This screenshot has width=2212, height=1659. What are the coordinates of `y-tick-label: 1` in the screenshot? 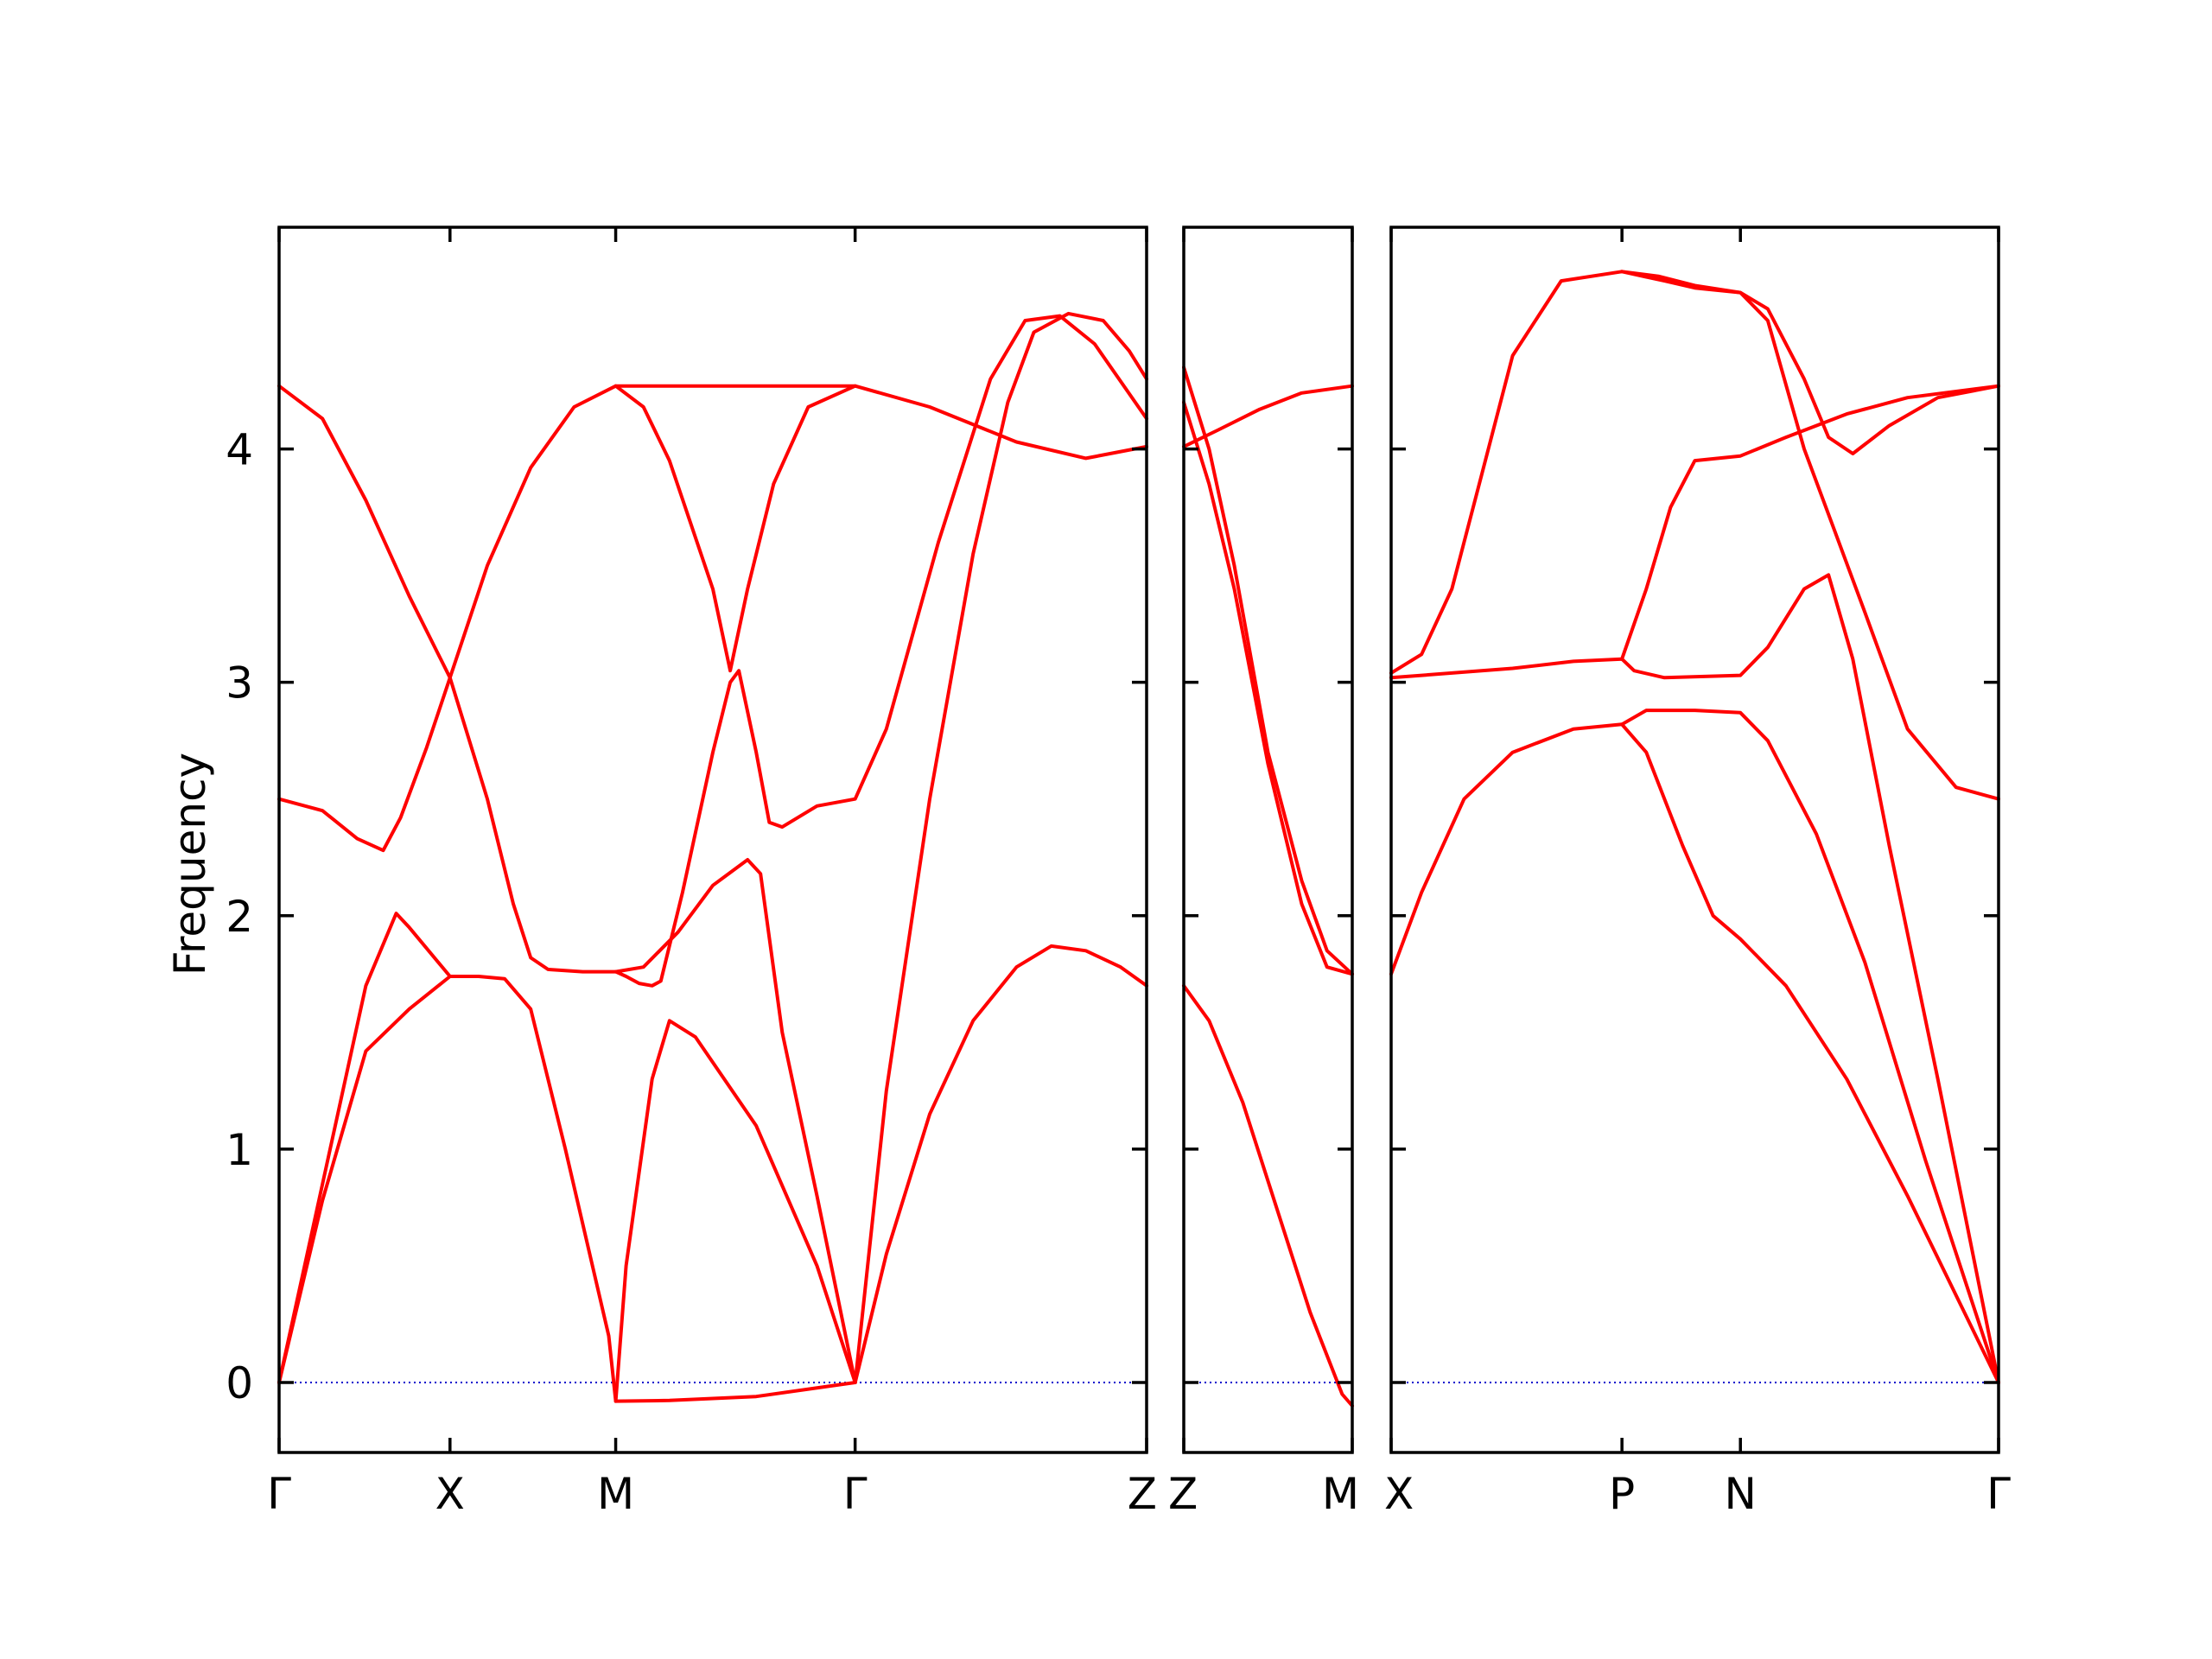 It's located at (239, 1150).